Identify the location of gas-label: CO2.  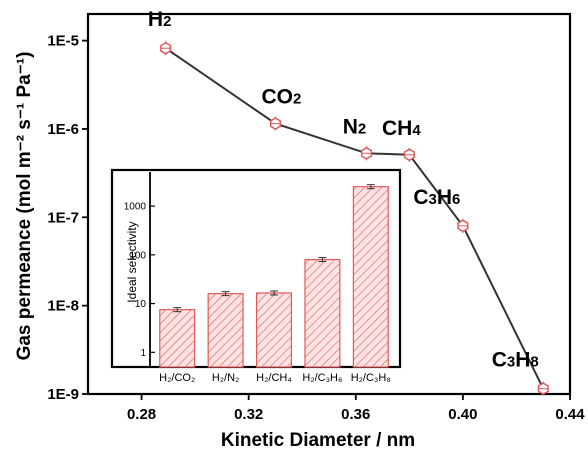
(282, 97).